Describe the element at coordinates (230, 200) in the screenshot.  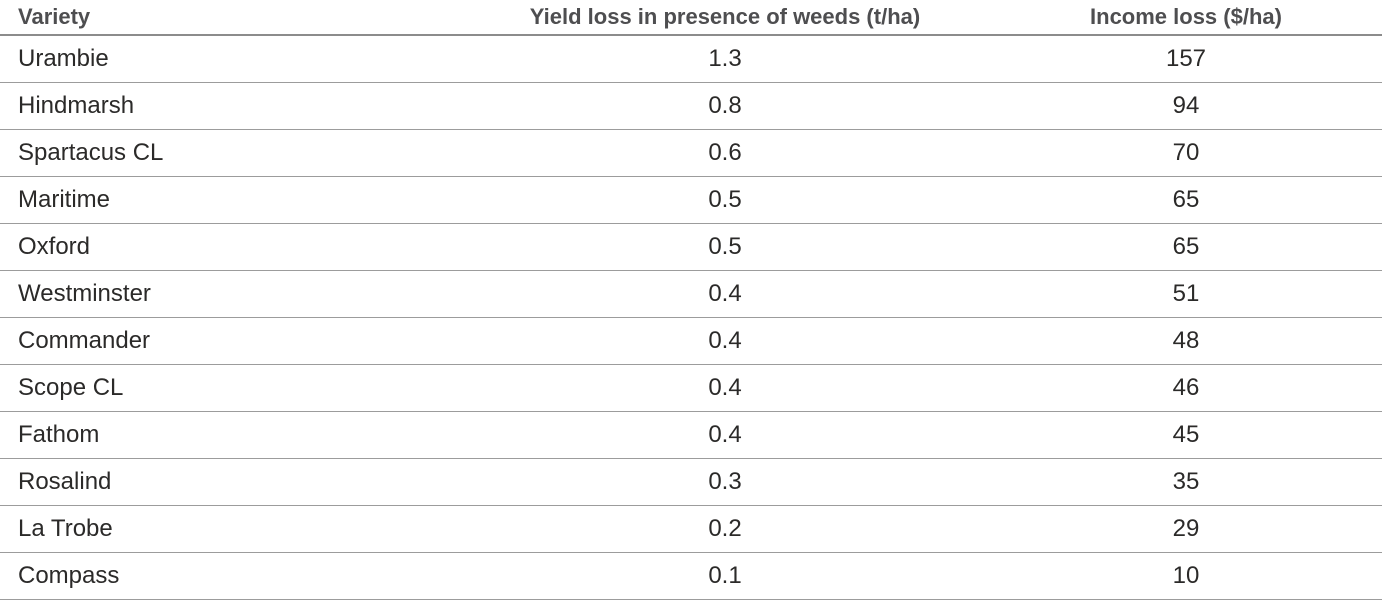
I see `variety-cell: Maritime` at that location.